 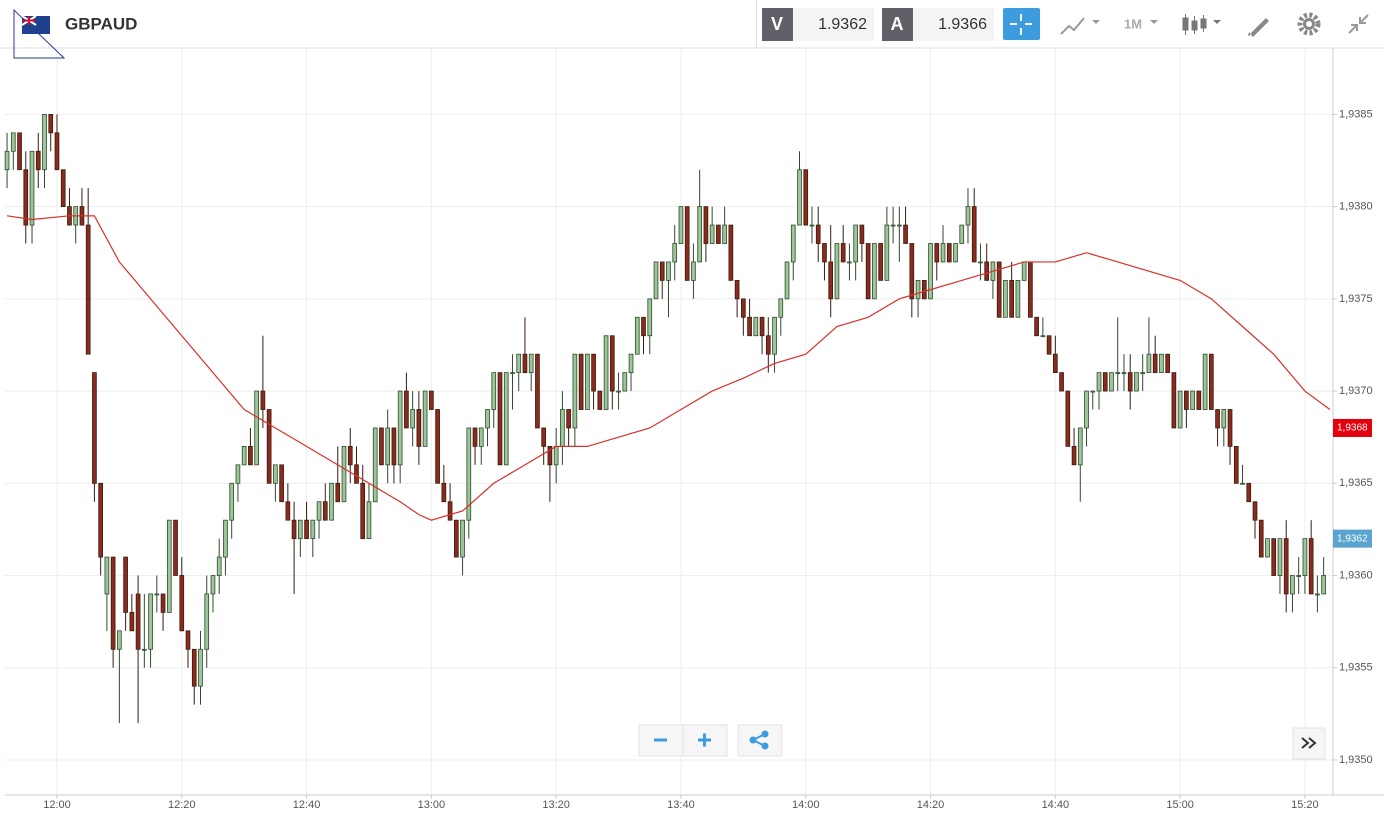 What do you see at coordinates (1356, 575) in the screenshot?
I see `y-tick-label: 1,9360` at bounding box center [1356, 575].